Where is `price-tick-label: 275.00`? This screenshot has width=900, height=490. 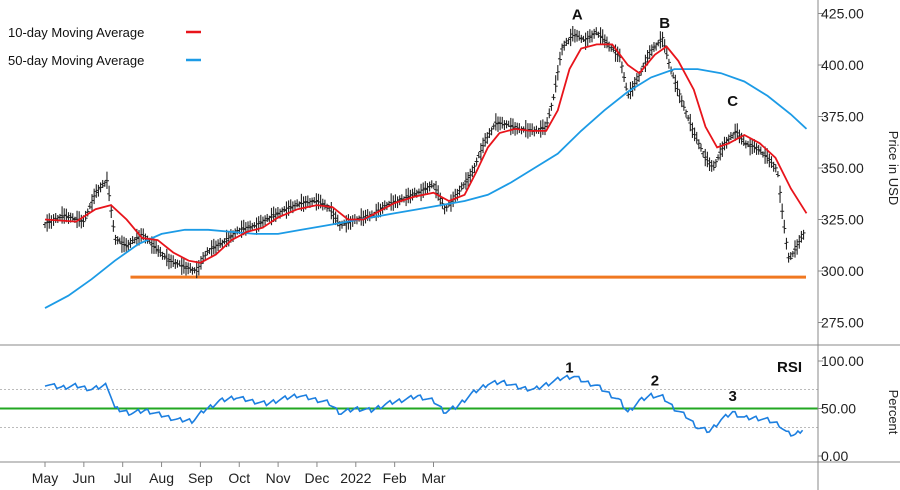
price-tick-label: 275.00 is located at coordinates (842, 323).